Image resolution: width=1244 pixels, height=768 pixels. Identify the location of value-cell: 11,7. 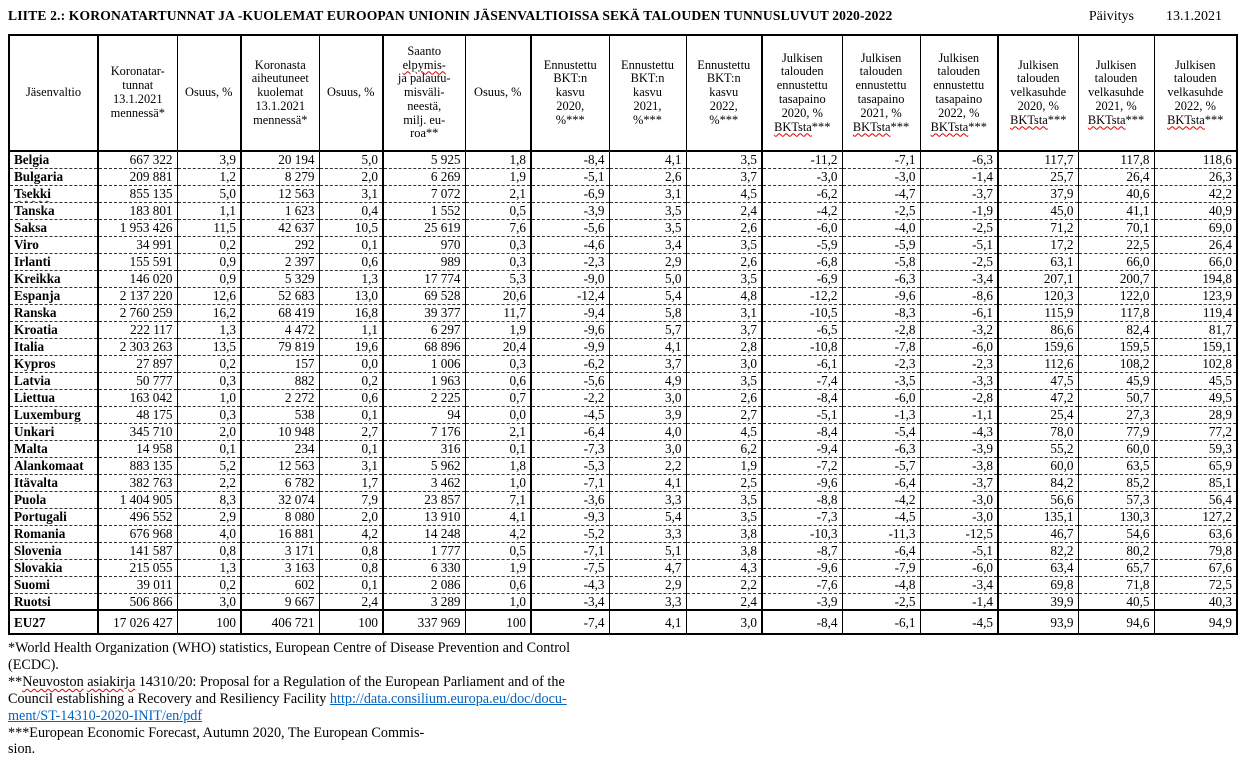
(498, 312).